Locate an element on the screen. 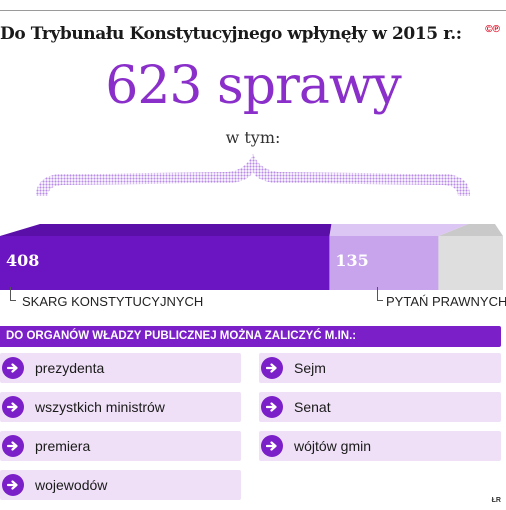 The width and height of the screenshot is (506, 510). top-rule is located at coordinates (253, 10).